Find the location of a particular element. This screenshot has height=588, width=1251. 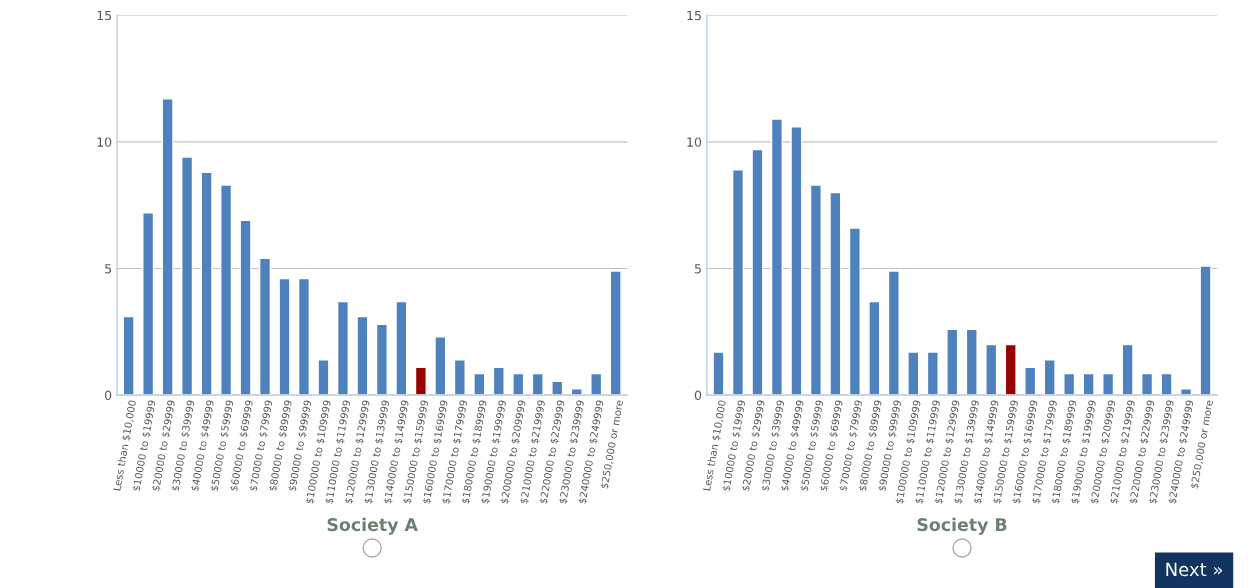

text: Society B is located at coordinates (962, 526).